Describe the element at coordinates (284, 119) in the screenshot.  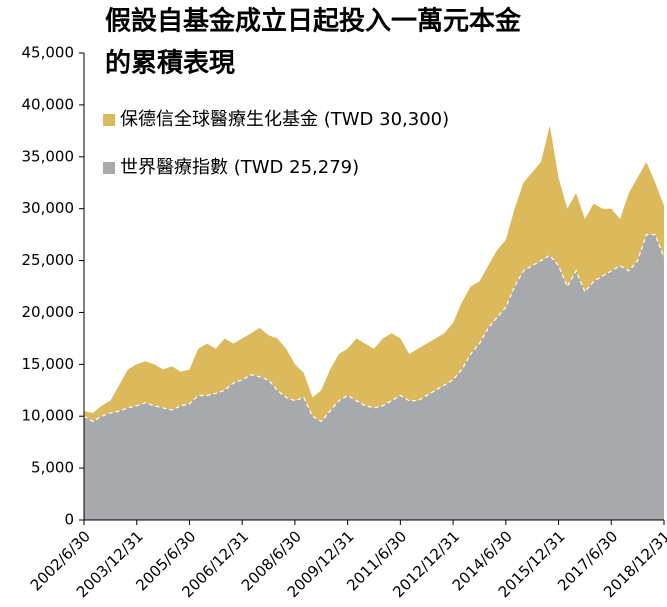
I see `legend-label: 保德信全球醫療生化基金 (TWD 30,300)` at that location.